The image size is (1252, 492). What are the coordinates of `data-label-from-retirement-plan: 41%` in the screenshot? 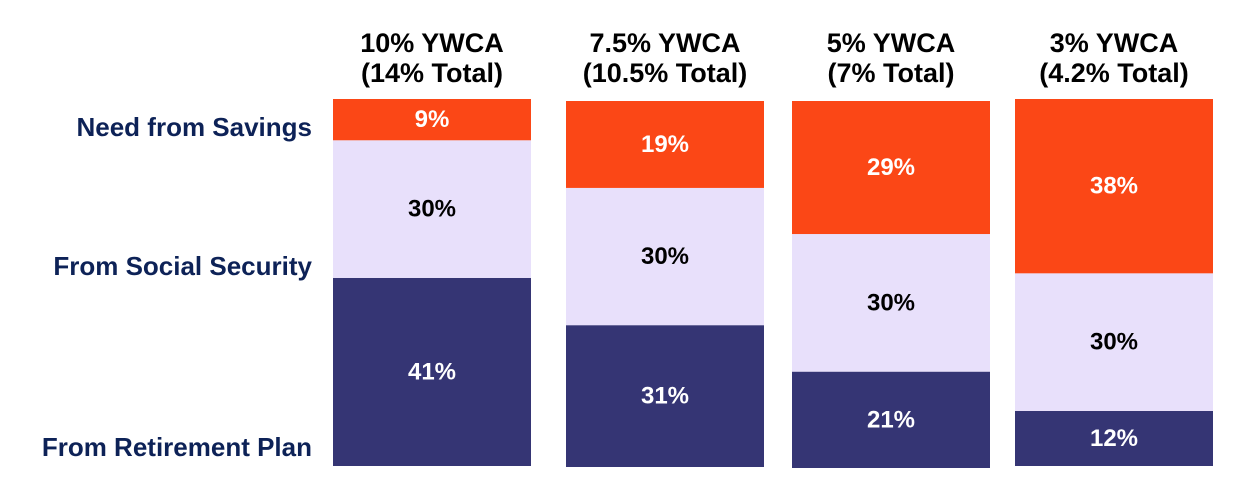 It's located at (432, 371).